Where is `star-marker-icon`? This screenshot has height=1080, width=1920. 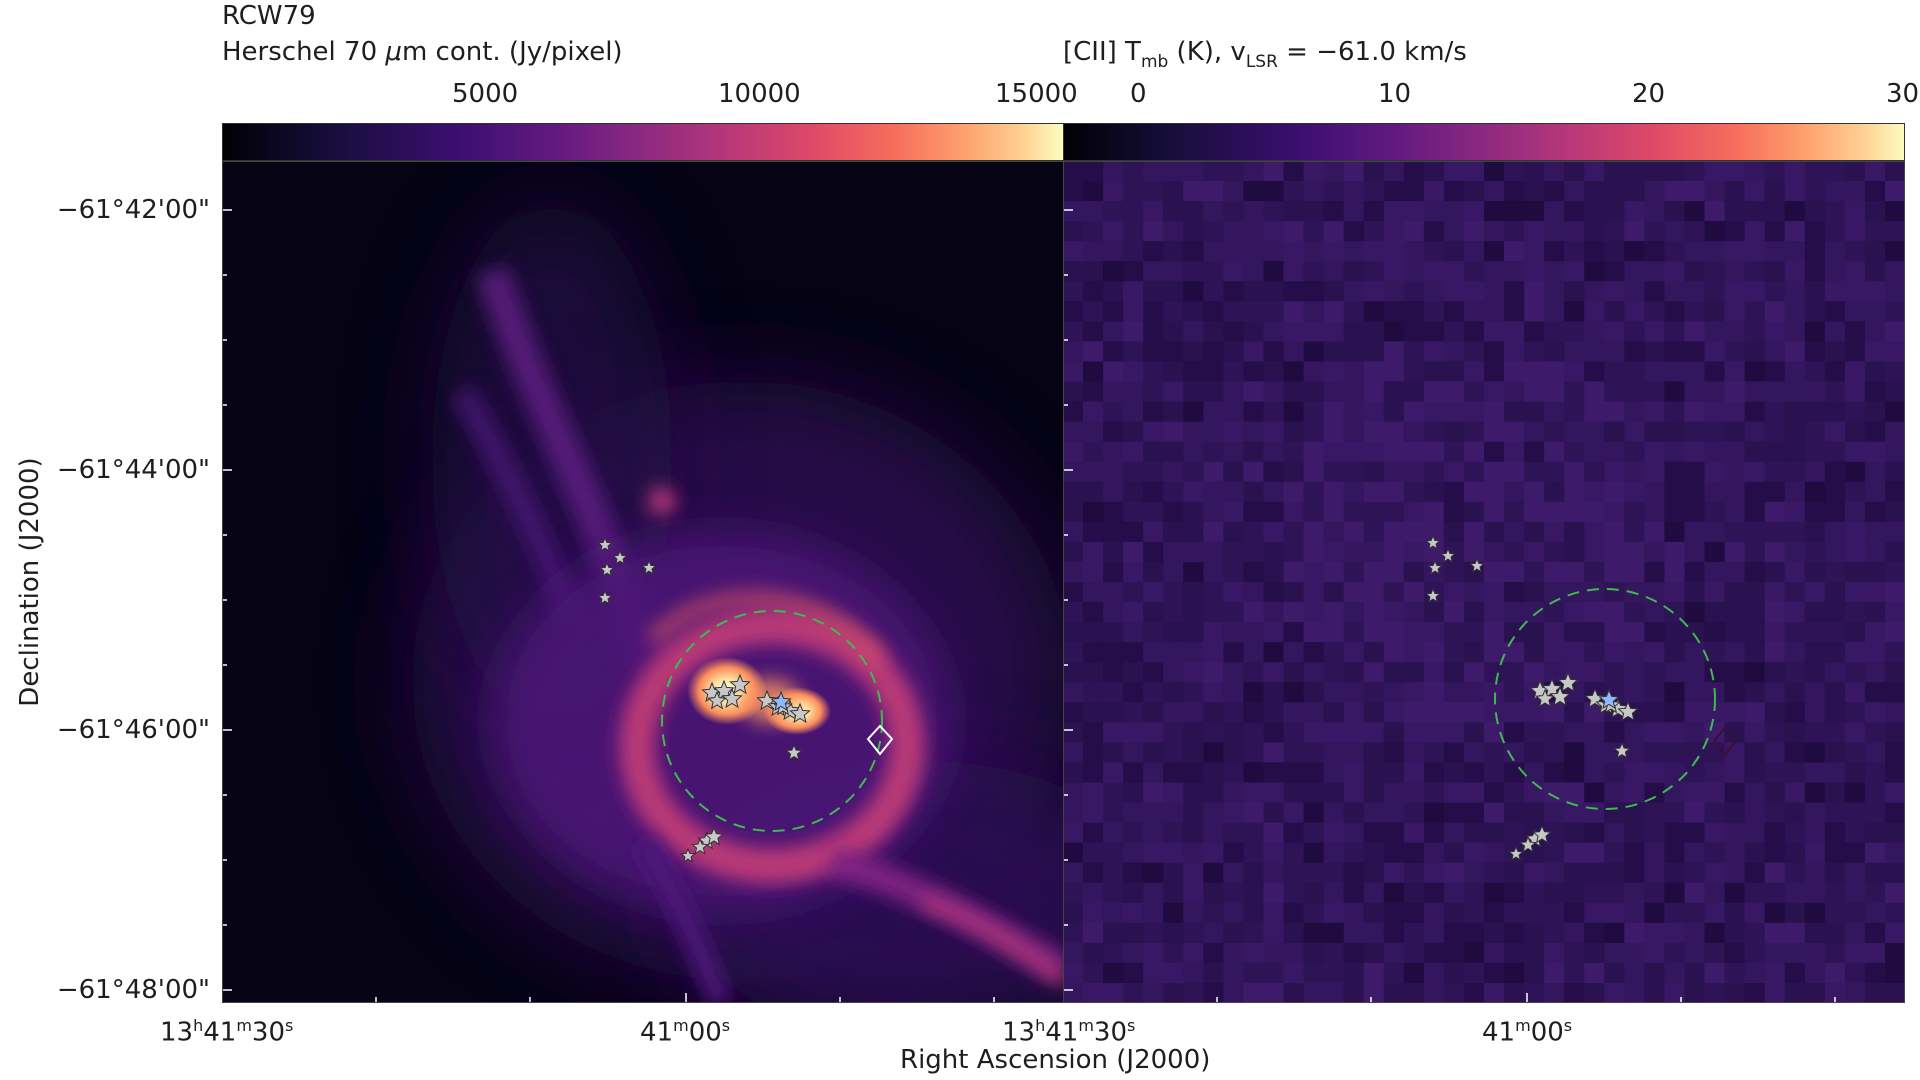
star-marker-icon is located at coordinates (1628, 711).